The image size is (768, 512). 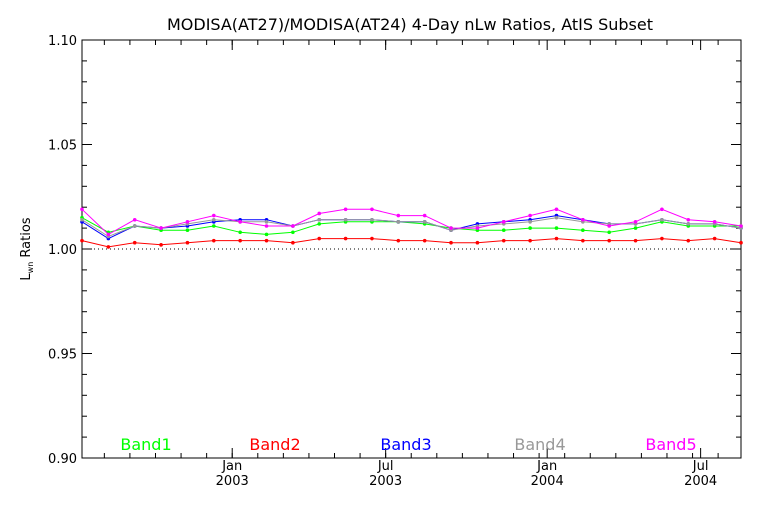 I want to click on y-axis-label: Lwn Ratios, so click(x=27, y=248).